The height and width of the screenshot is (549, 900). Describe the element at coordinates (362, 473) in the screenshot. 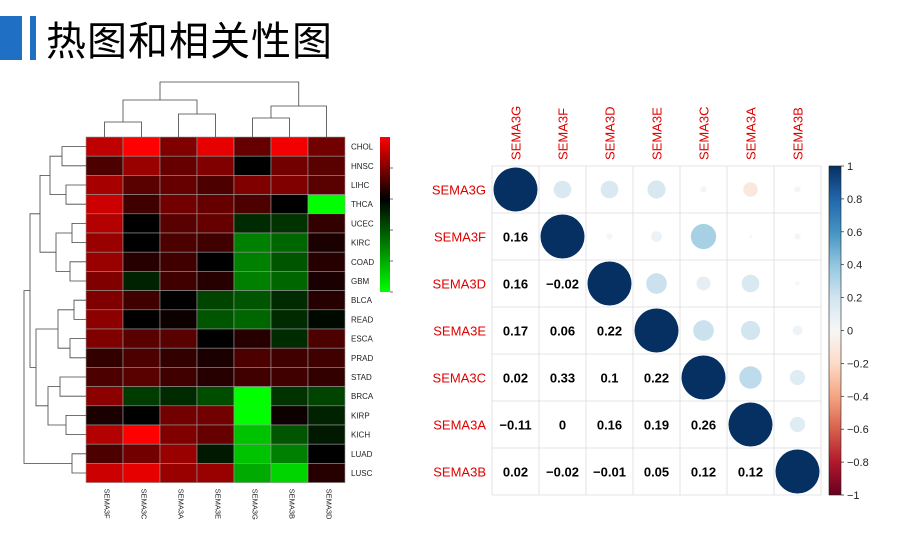

I see `heatmap-row-label: LUSC` at that location.